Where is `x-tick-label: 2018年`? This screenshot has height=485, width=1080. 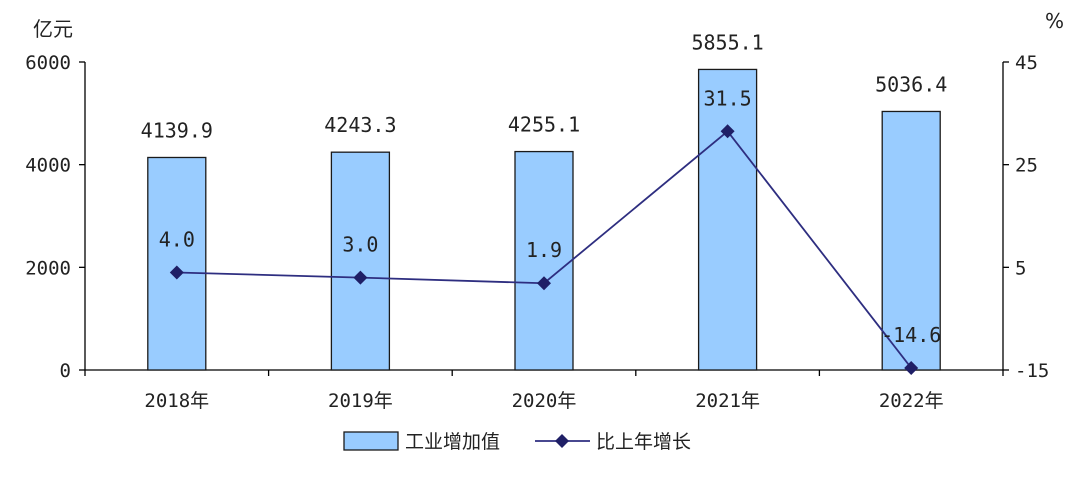 x-tick-label: 2018年 is located at coordinates (176, 401).